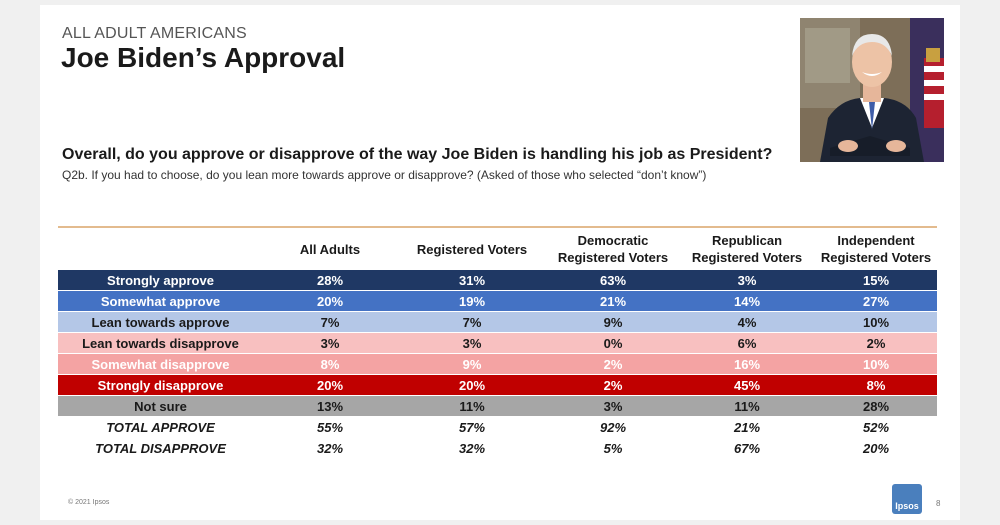 This screenshot has height=525, width=1000. I want to click on row-label: Lean towards disapprove, so click(160, 343).